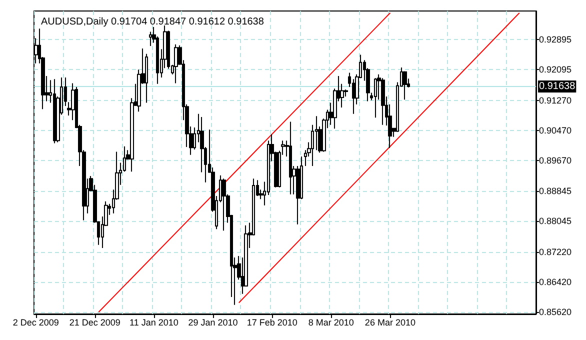  Describe the element at coordinates (94, 323) in the screenshot. I see `x-tick-label: 21 Dec 2009` at that location.